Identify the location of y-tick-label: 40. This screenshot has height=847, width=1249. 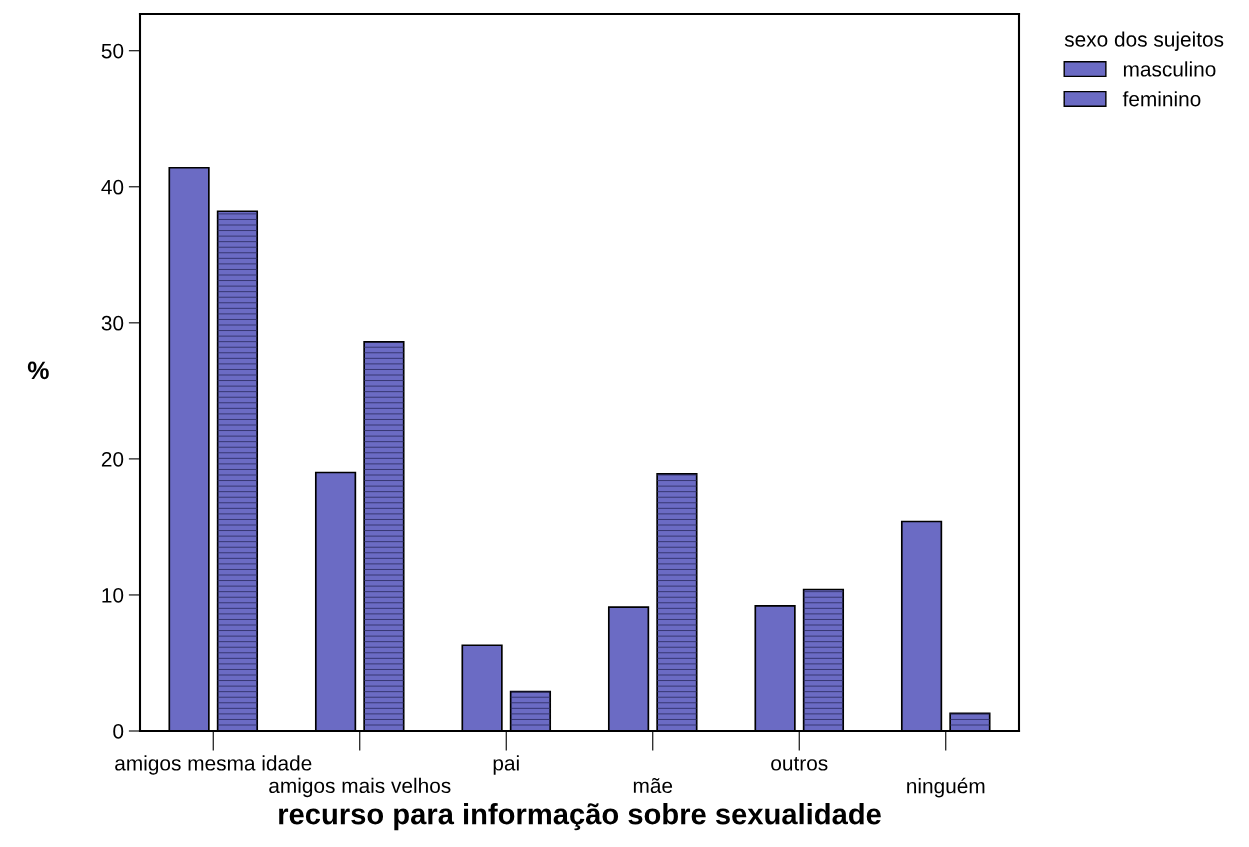
(112, 187).